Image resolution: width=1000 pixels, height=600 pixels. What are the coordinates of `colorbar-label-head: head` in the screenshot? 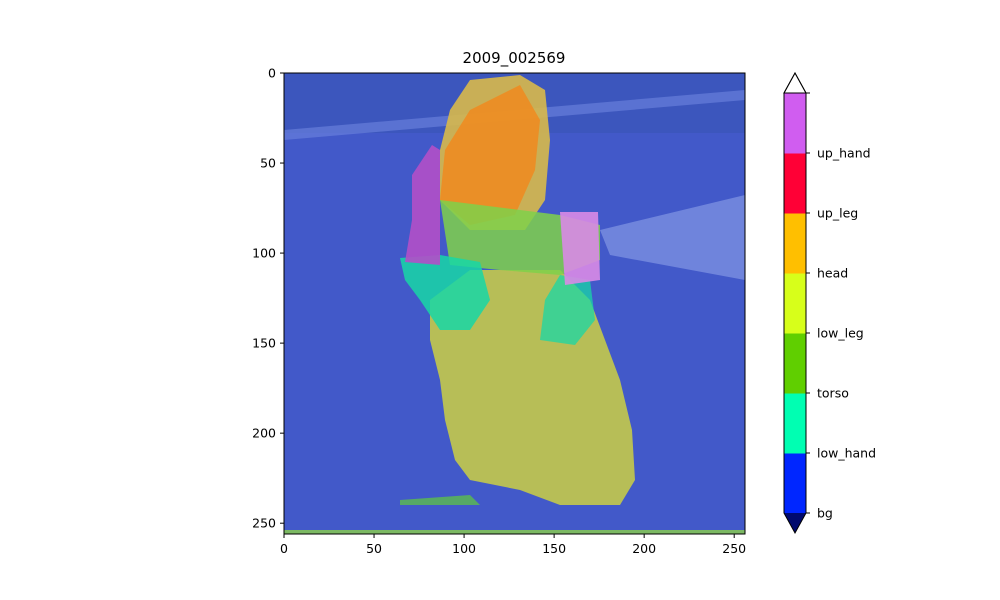 It's located at (832, 273).